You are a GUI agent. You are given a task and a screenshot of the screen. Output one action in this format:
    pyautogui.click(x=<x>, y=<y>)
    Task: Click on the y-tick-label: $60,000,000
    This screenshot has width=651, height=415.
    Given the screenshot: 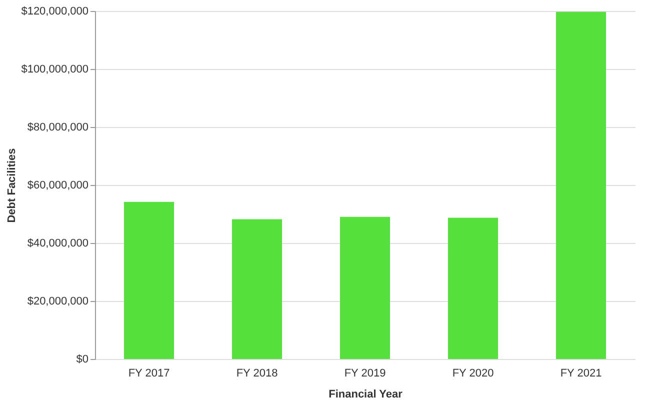 What is the action you would take?
    pyautogui.click(x=57, y=186)
    